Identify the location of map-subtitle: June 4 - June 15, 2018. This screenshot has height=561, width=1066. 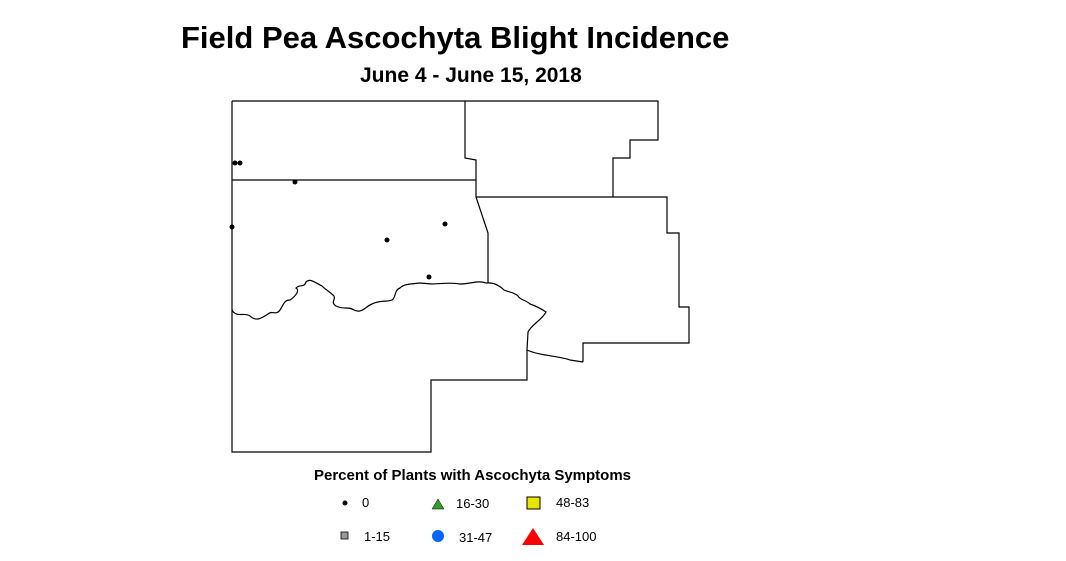
(471, 75).